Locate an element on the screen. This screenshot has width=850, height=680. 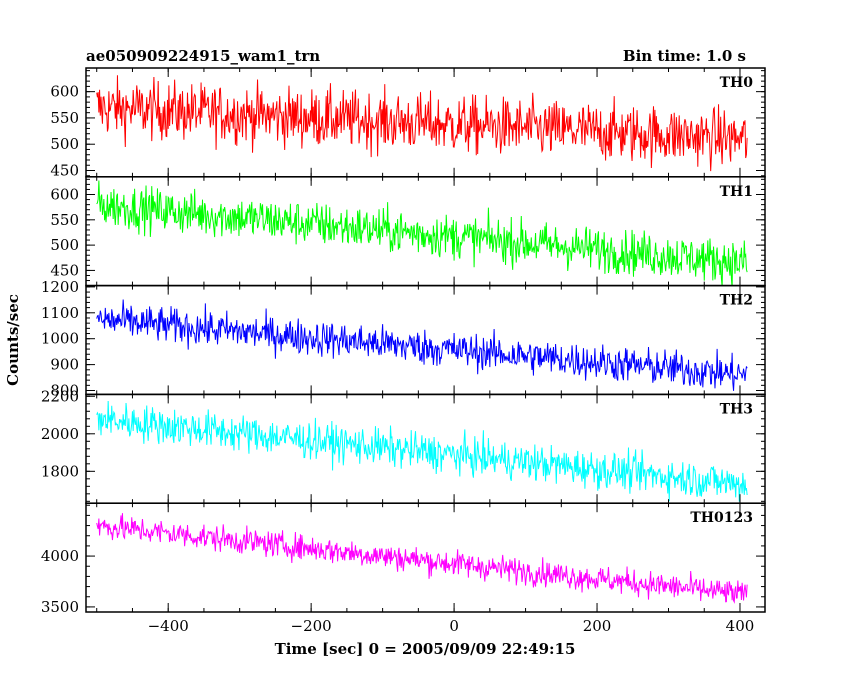
x-axis-label: Time [sec] 0 = 2005/09/09 22:49:15 is located at coordinates (425, 649).